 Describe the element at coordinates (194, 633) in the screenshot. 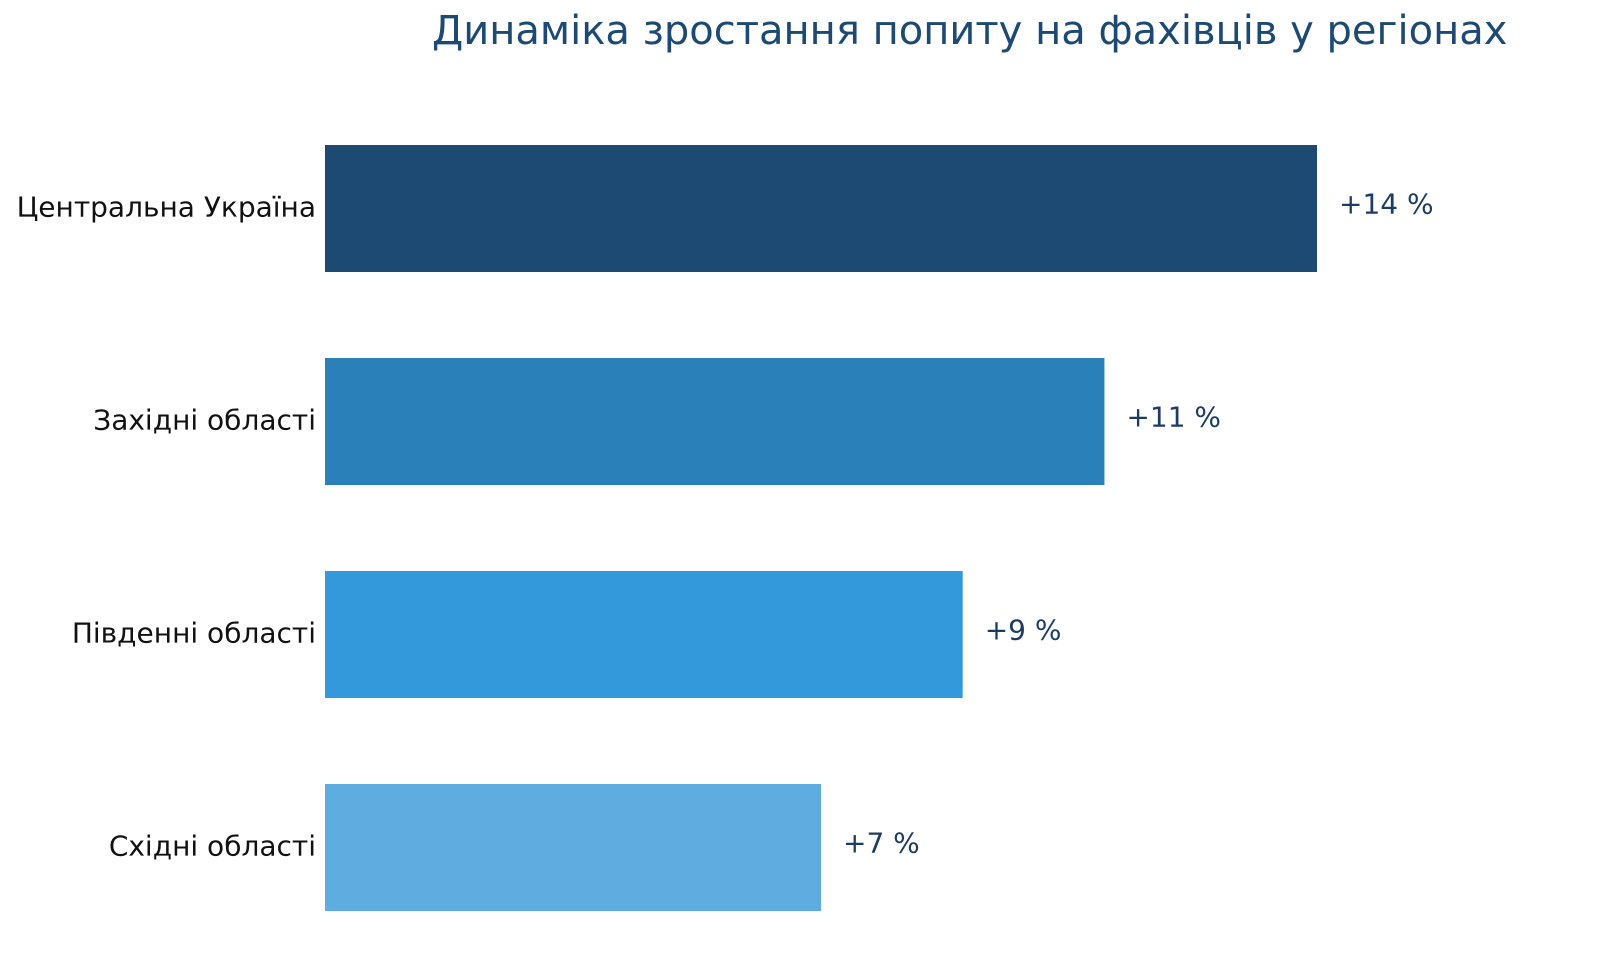

I see `category-label-3: Південні області` at that location.